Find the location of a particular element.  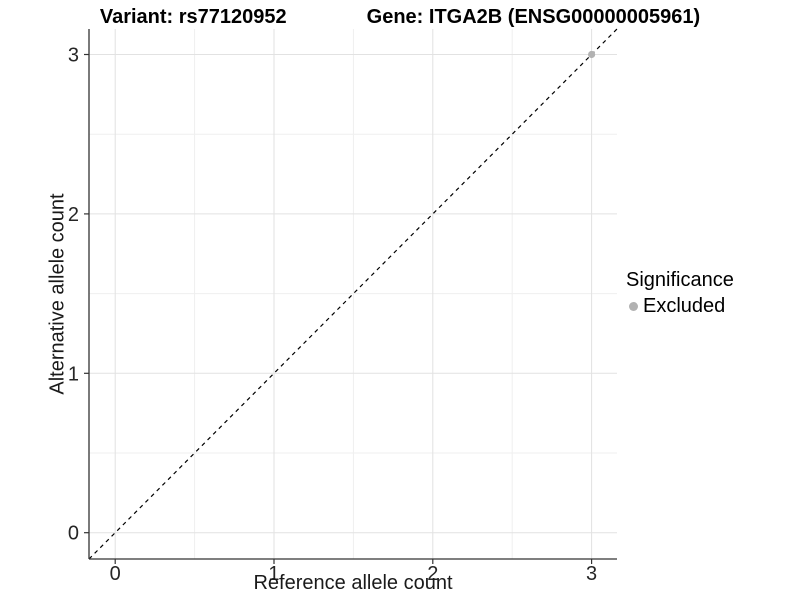

y-tick-label: 2 is located at coordinates (73, 215).